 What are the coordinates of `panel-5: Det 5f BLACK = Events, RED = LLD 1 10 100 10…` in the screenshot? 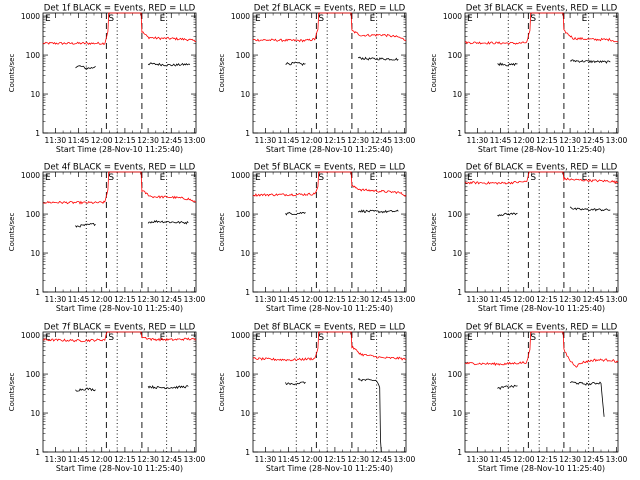 It's located at (316, 238).